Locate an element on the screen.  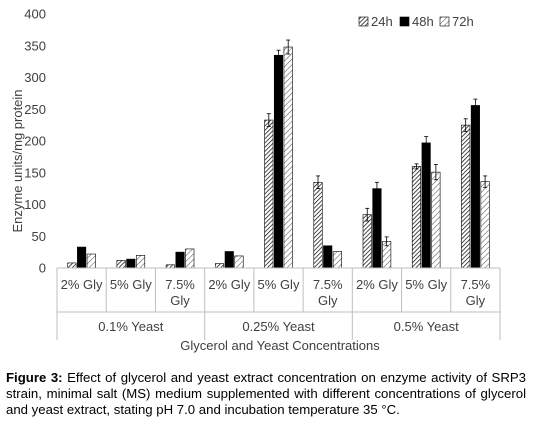
y-tick-label: 400 is located at coordinates (35, 14).